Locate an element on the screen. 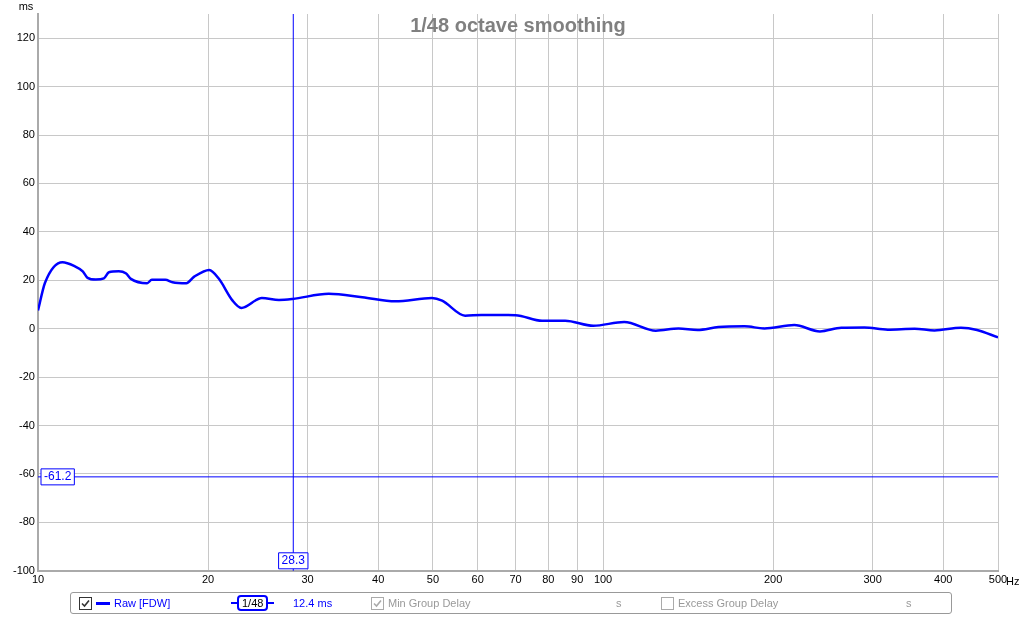  x-tick-label: 50 is located at coordinates (433, 579).